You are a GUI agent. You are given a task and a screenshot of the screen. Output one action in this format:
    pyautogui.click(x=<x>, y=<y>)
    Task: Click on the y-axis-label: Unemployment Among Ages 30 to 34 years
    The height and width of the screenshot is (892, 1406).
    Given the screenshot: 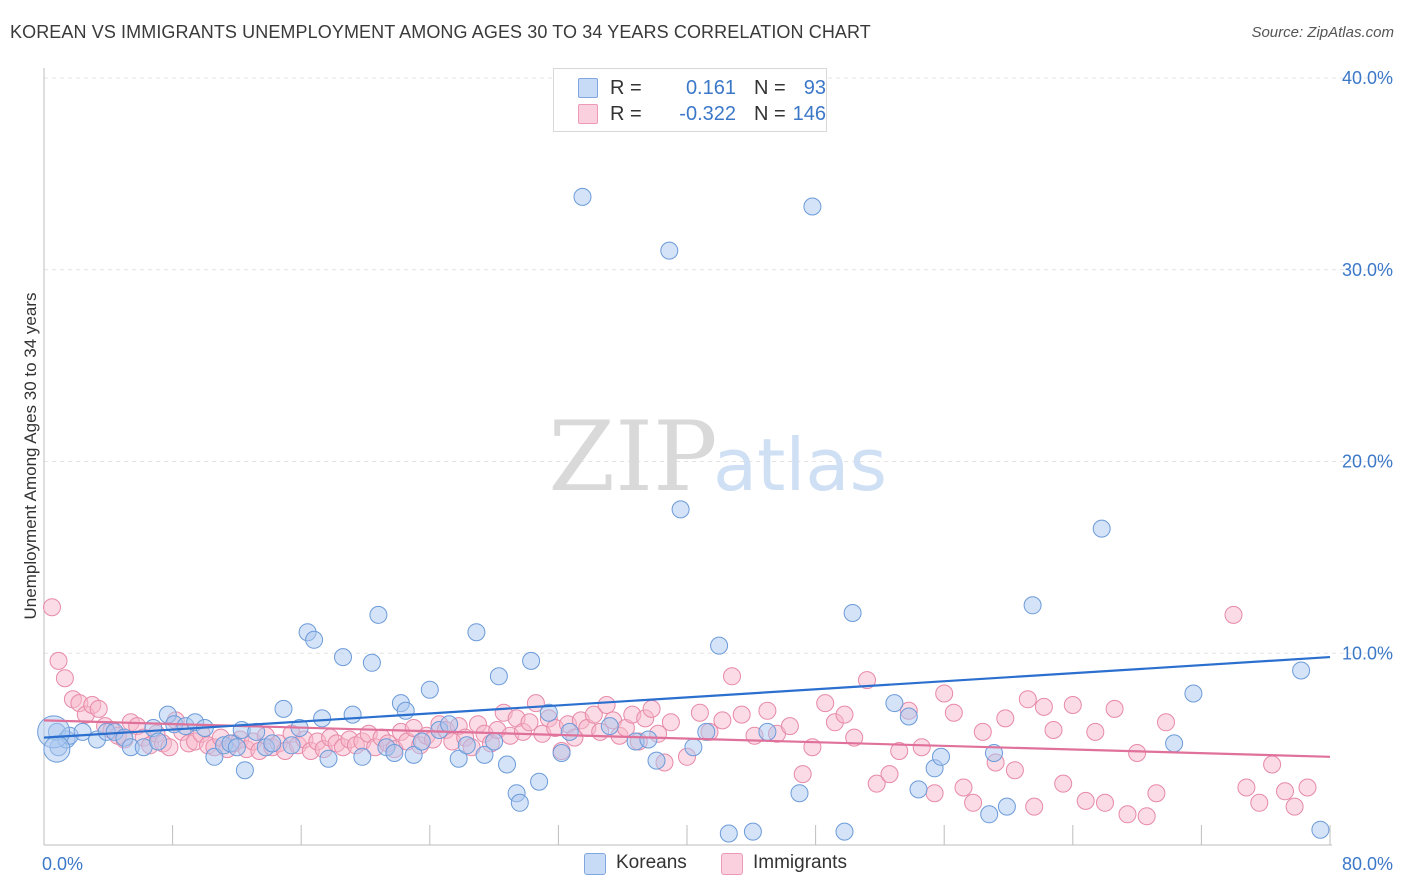 What is the action you would take?
    pyautogui.click(x=30, y=456)
    